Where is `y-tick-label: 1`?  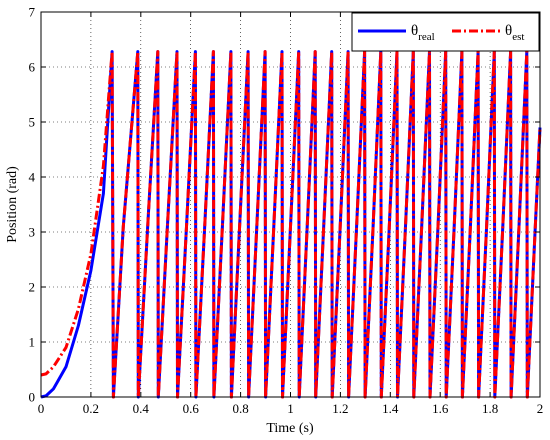 y-tick-label: 1 is located at coordinates (32, 342).